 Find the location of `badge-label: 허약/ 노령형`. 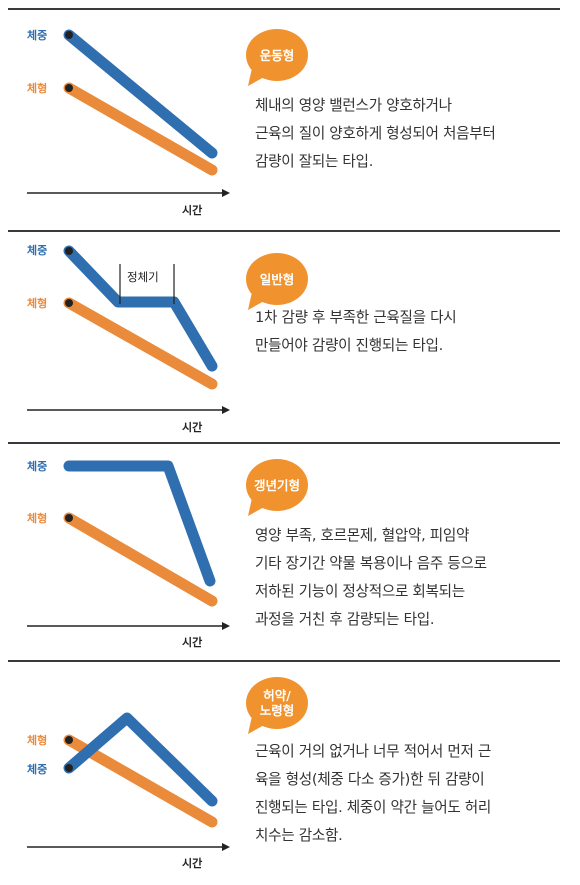

badge-label: 허약/ 노령형 is located at coordinates (277, 703).